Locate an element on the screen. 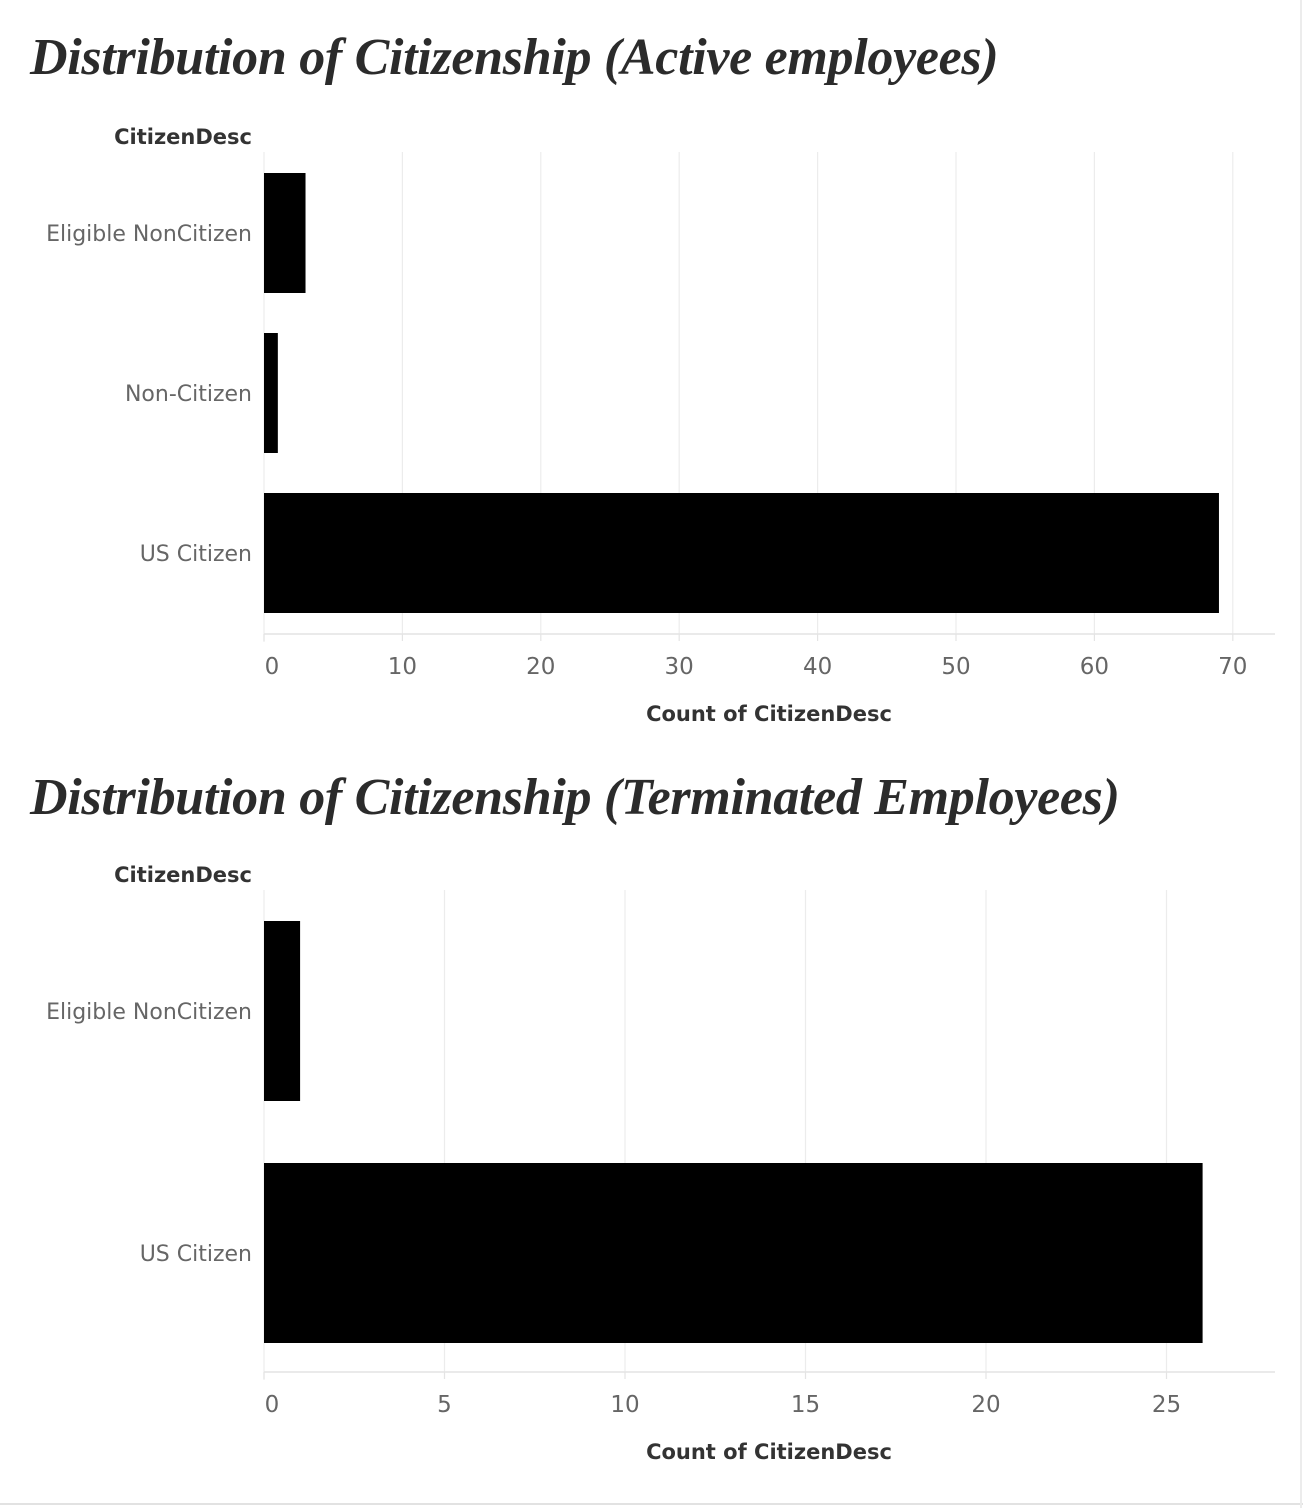 The width and height of the screenshot is (1303, 1508). x-tick-label: 50 is located at coordinates (955, 667).